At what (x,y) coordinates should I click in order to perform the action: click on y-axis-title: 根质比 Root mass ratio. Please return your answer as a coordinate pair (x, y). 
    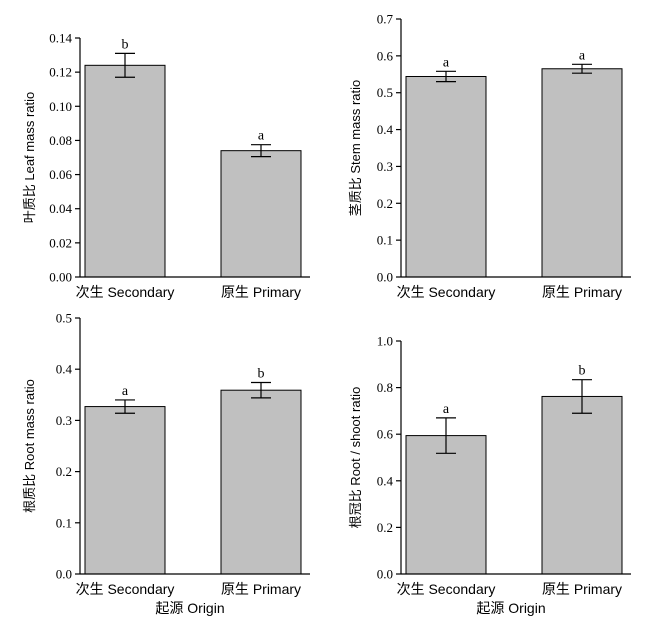
    Looking at the image, I should click on (29, 446).